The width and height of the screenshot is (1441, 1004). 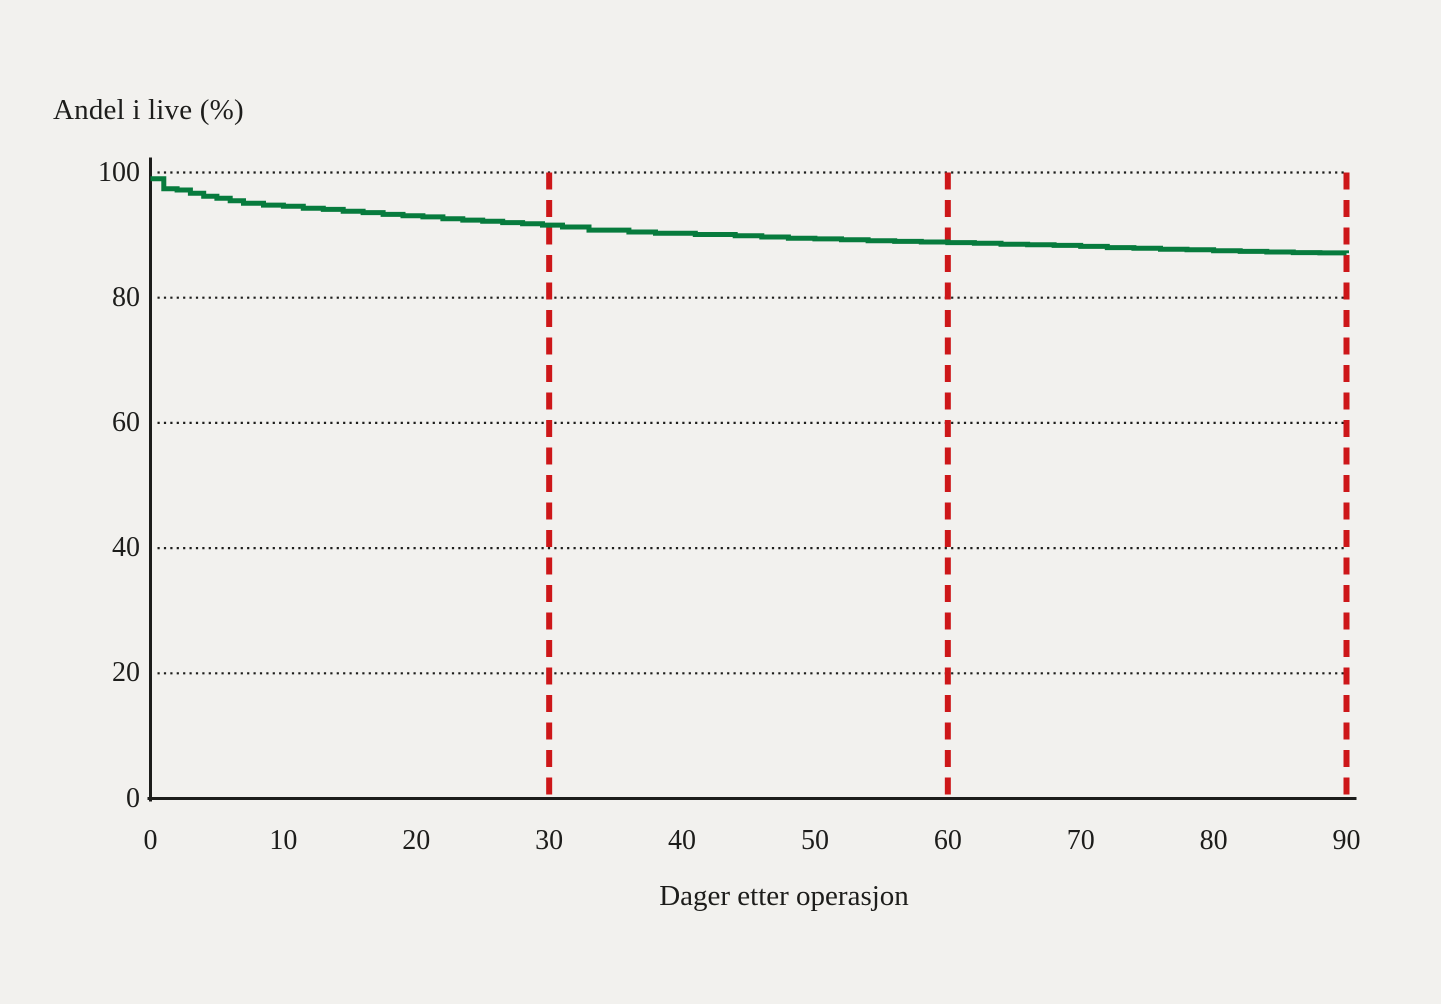 I want to click on y-tick-label-20: 20, so click(x=126, y=673).